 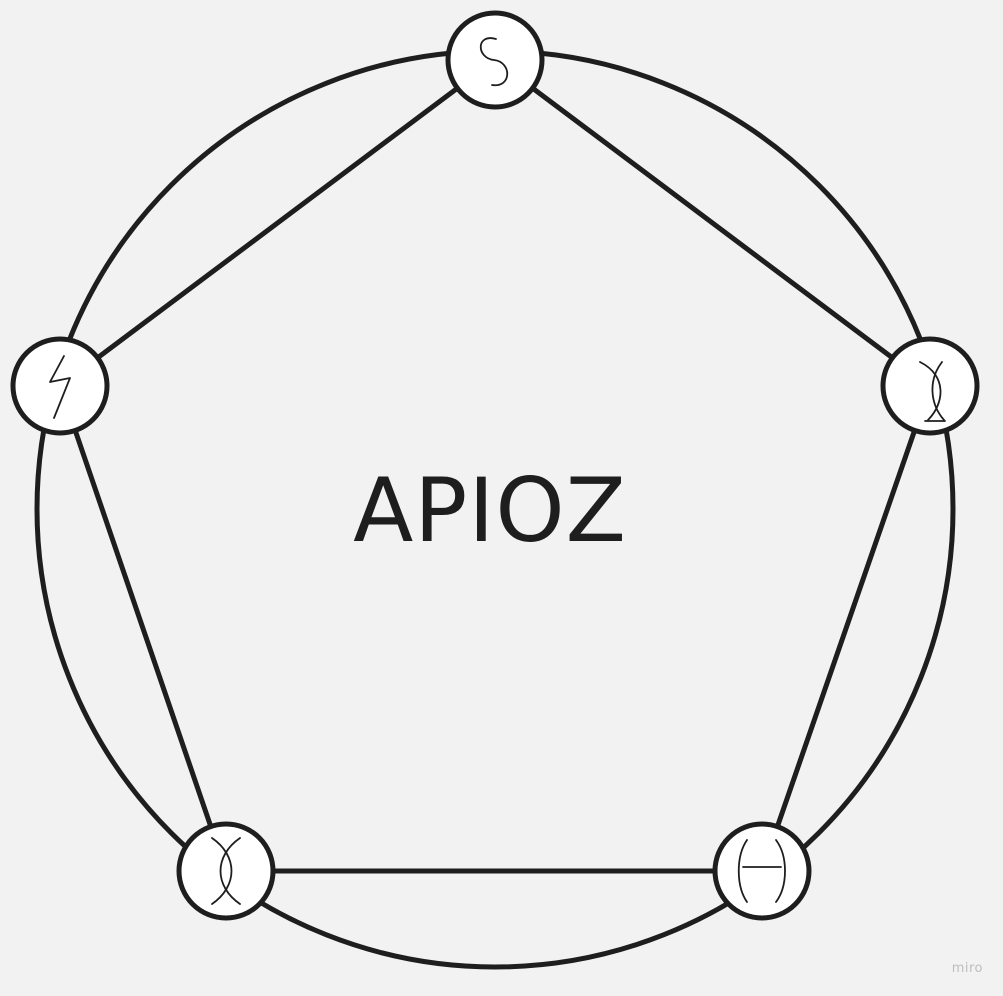 I want to click on arcs-with-bar-rune-icon, so click(x=761, y=871).